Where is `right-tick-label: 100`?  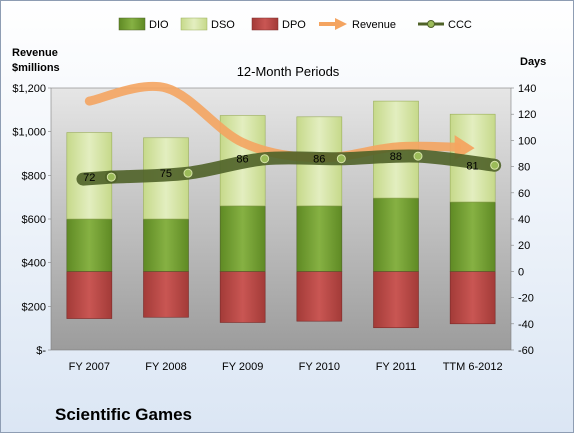
right-tick-label: 100 is located at coordinates (527, 141).